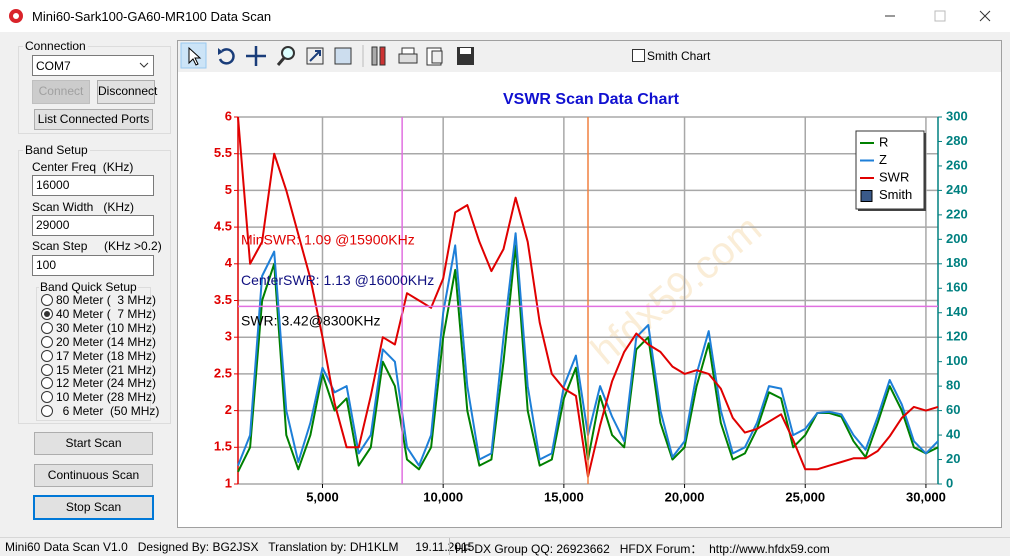 The height and width of the screenshot is (556, 1010). What do you see at coordinates (106, 341) in the screenshot?
I see `band-label: 20 Meter (14 MHz)` at bounding box center [106, 341].